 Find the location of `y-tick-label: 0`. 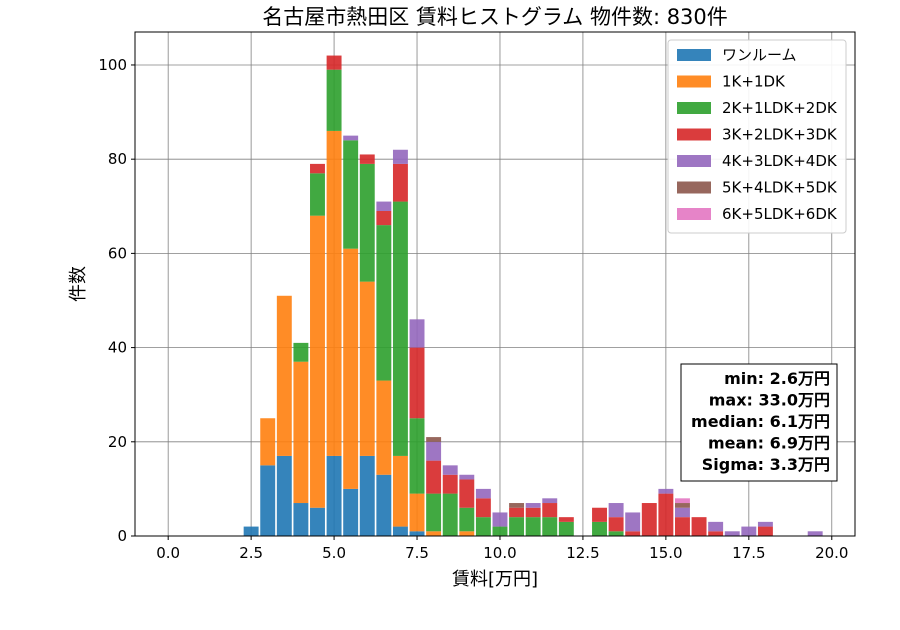

y-tick-label: 0 is located at coordinates (122, 536).